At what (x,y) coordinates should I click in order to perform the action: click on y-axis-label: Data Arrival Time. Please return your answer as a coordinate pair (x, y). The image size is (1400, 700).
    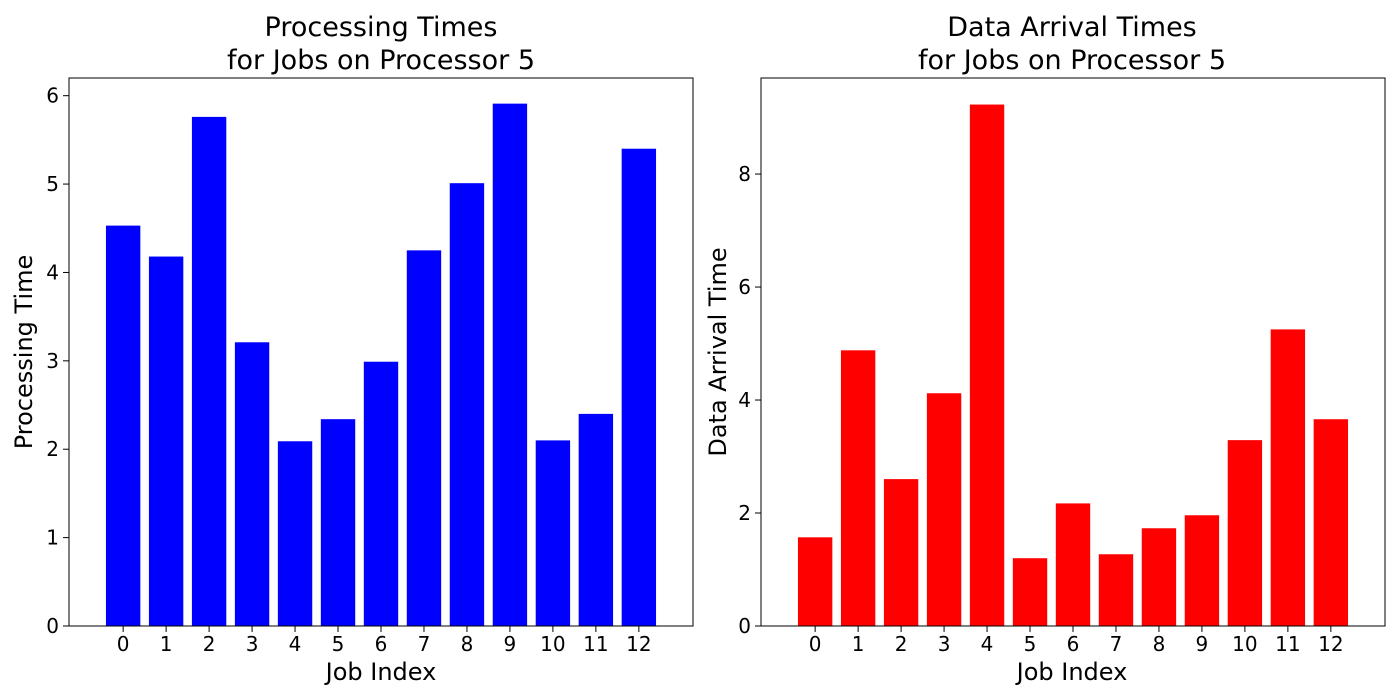
    Looking at the image, I should click on (718, 351).